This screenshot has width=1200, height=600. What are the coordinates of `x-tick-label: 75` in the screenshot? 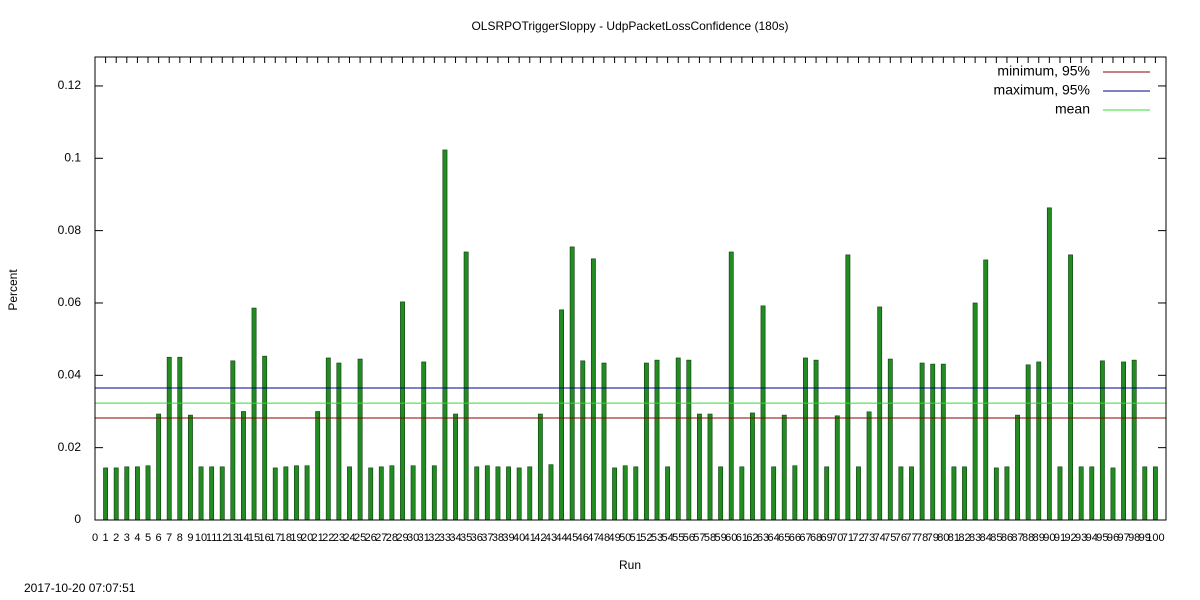 It's located at (890, 538).